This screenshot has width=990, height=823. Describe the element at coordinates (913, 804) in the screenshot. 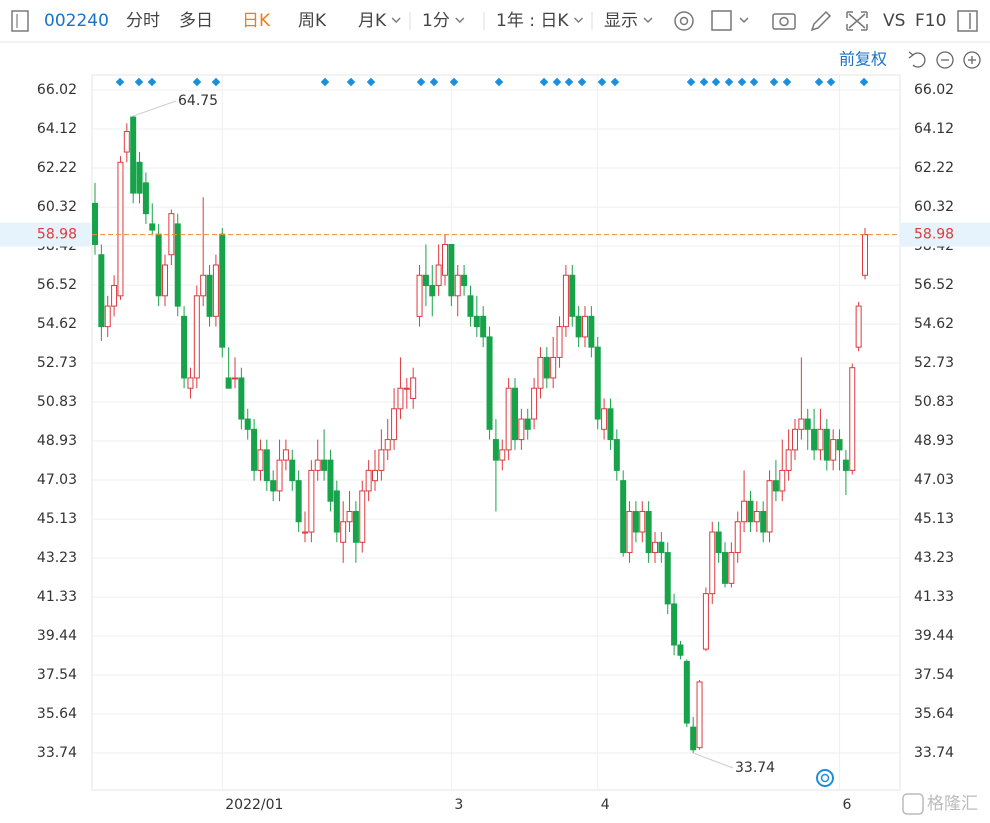

I see `watermark-logo` at that location.